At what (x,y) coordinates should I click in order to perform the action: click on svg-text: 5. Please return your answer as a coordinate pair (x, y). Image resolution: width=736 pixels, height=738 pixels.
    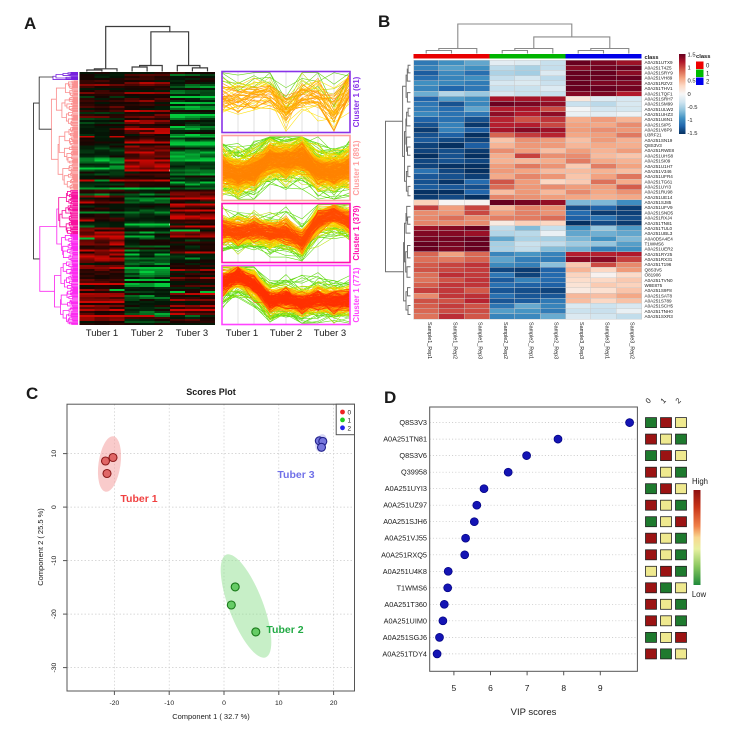
    Looking at the image, I should click on (454, 688).